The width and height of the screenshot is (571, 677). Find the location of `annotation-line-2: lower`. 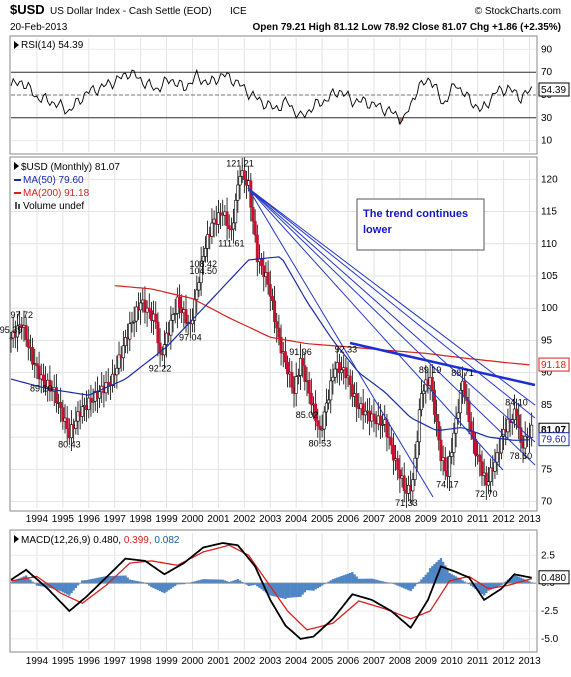

annotation-line-2: lower is located at coordinates (377, 230).